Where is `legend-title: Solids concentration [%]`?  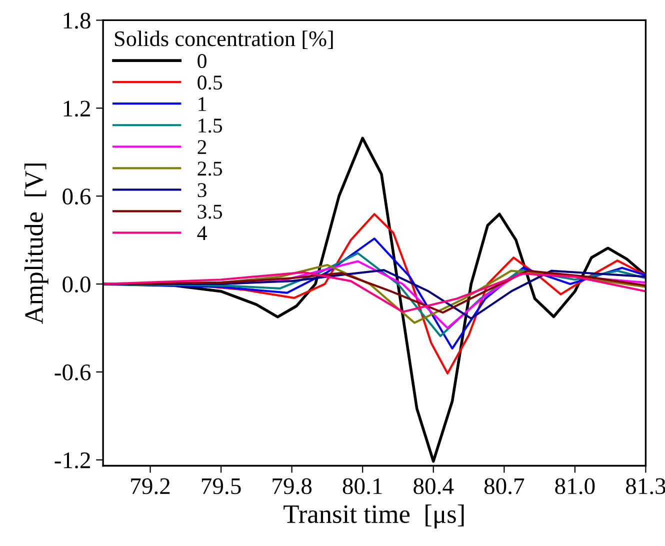
legend-title: Solids concentration [%] is located at coordinates (223, 40).